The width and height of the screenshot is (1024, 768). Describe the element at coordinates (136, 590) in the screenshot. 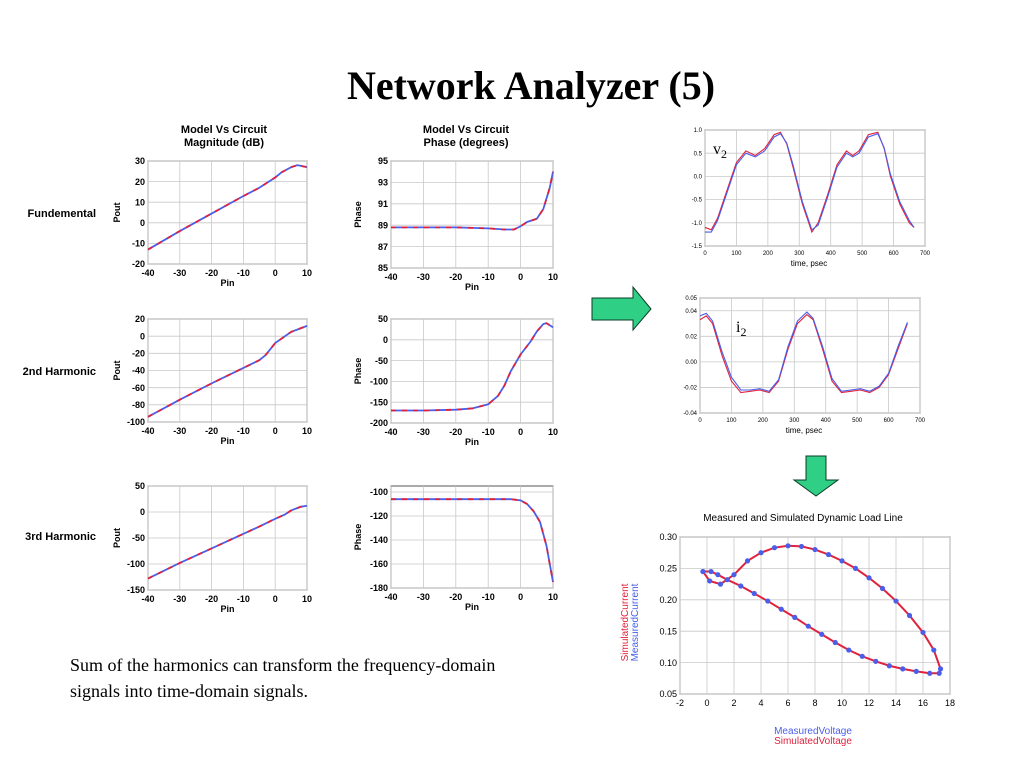

I see `y-tick-label: -150` at that location.